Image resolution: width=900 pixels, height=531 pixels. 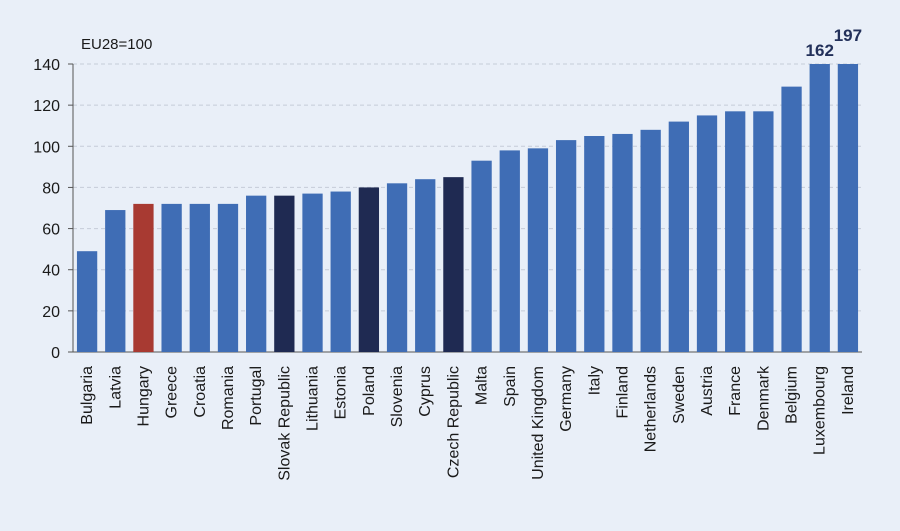 What do you see at coordinates (228, 398) in the screenshot?
I see `x-tick-label: Romania` at bounding box center [228, 398].